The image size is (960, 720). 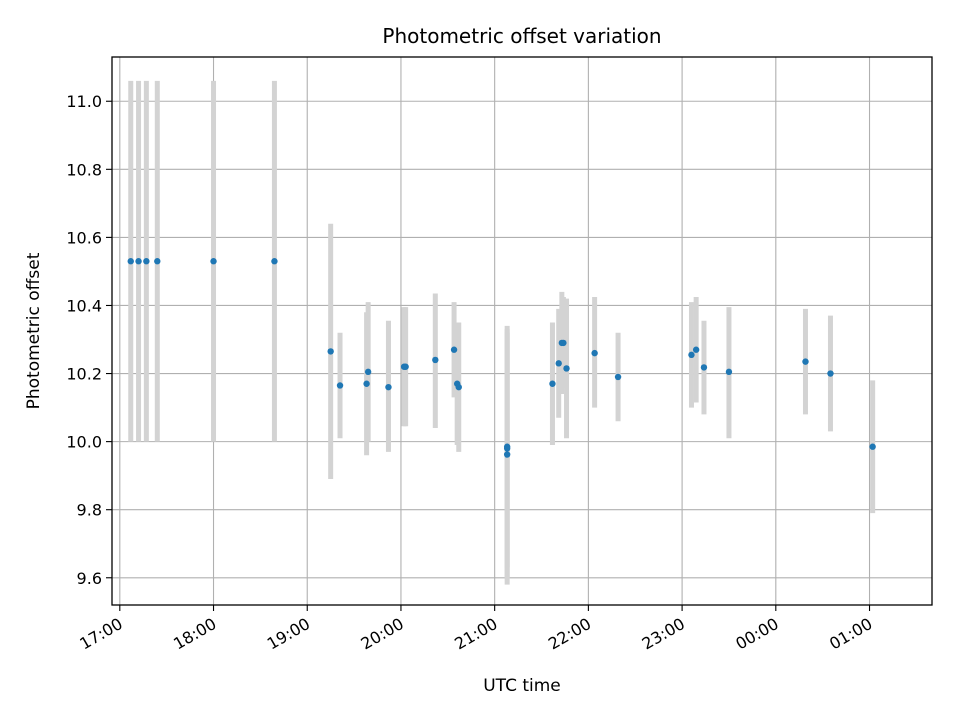 I want to click on y-tick-label: 10.6, so click(x=84, y=237).